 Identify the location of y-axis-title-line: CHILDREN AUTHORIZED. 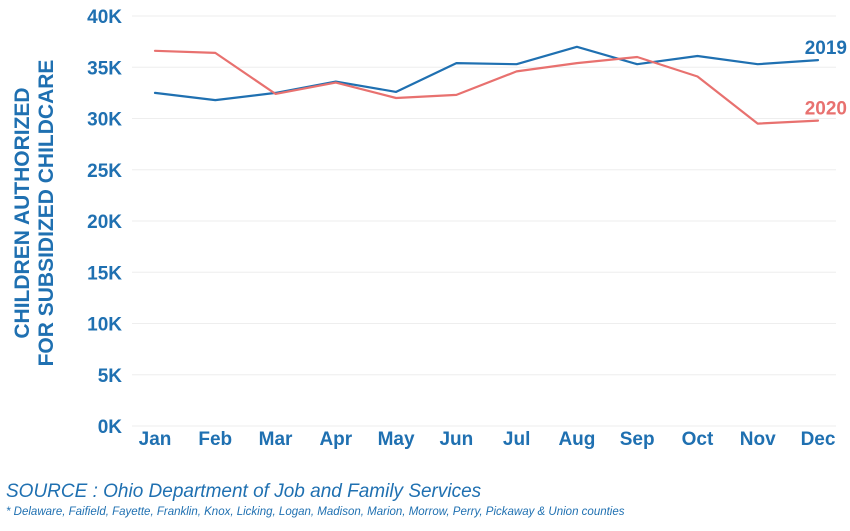
(22, 212).